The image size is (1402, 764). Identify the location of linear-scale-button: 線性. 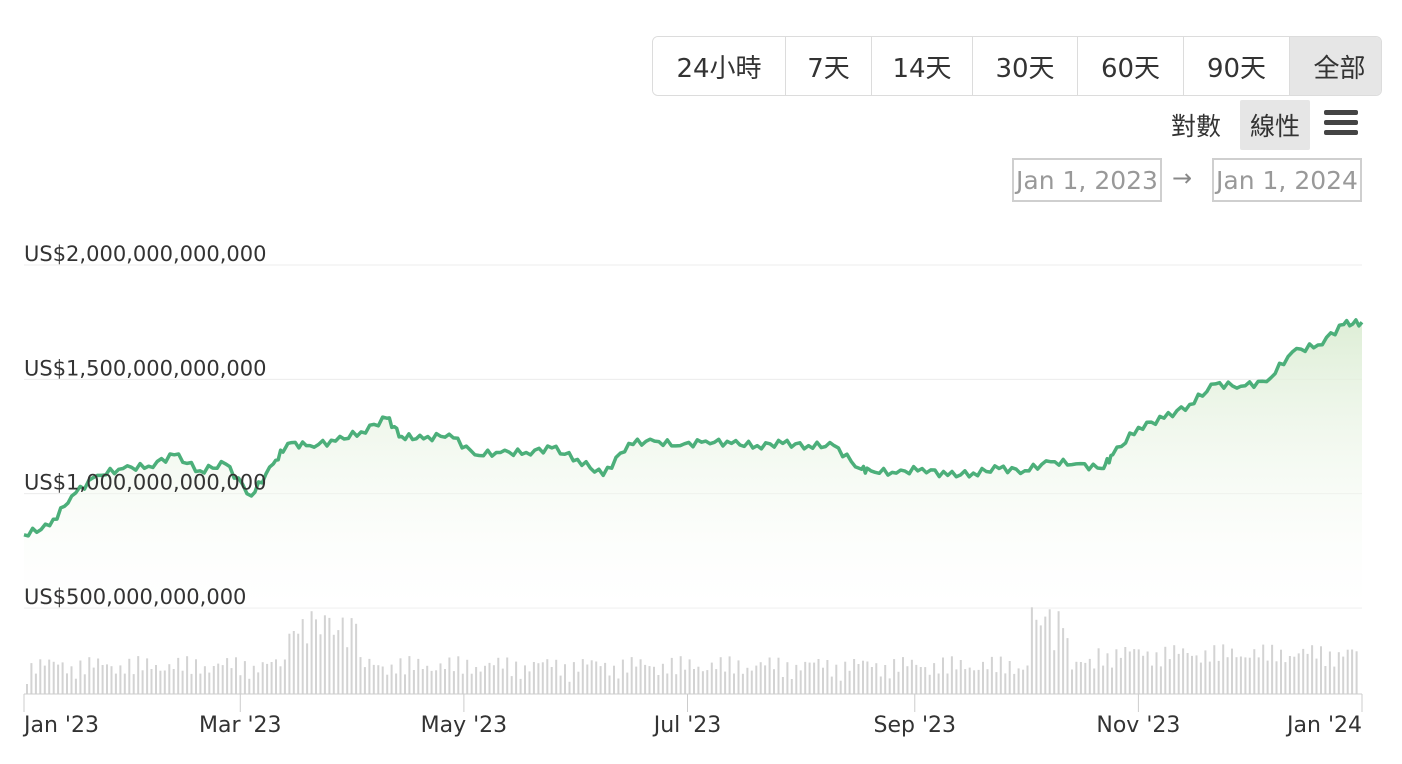
(1275, 125).